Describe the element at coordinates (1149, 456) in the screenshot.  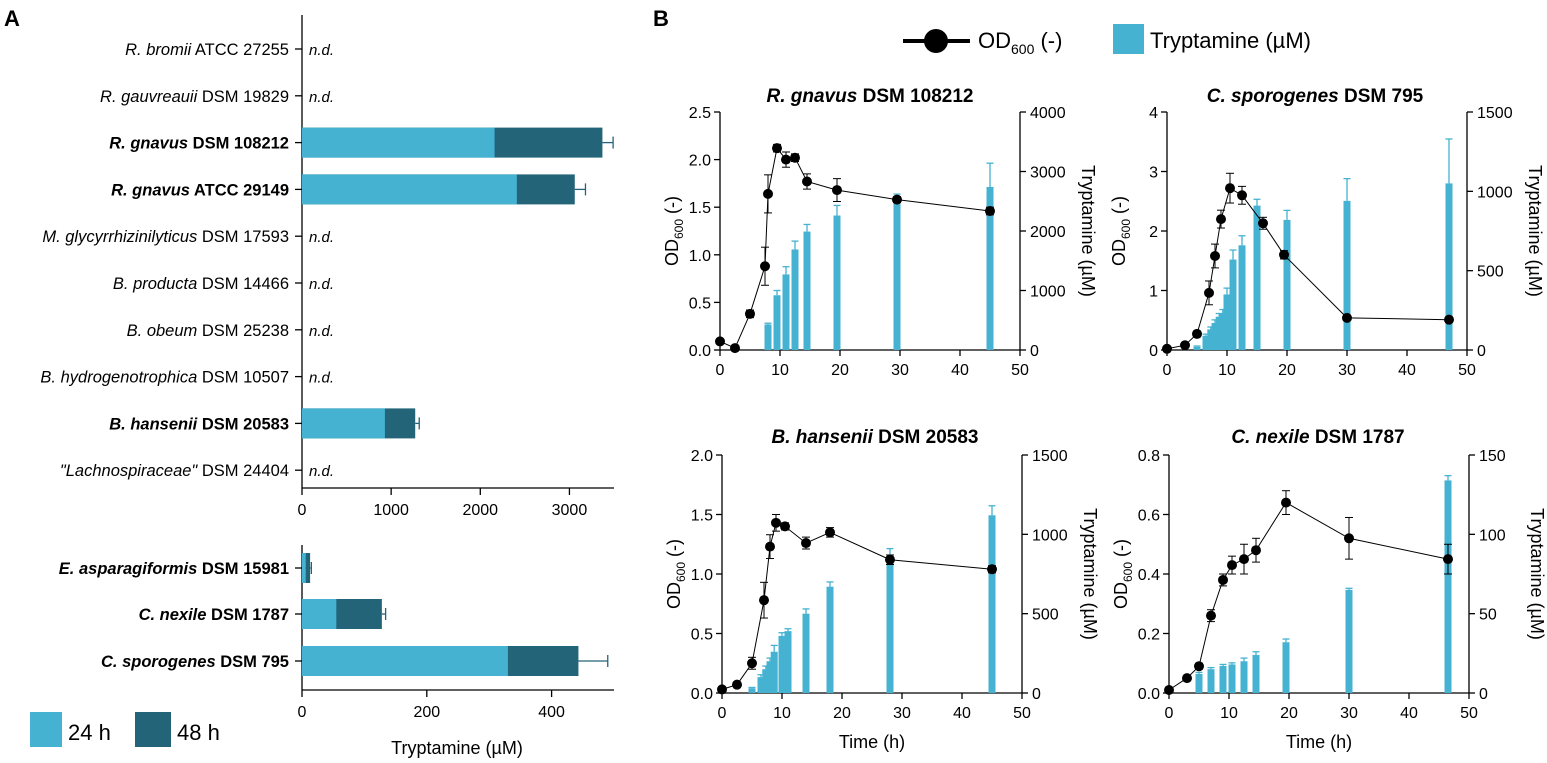
I see `y-tick-label: 0.8` at that location.